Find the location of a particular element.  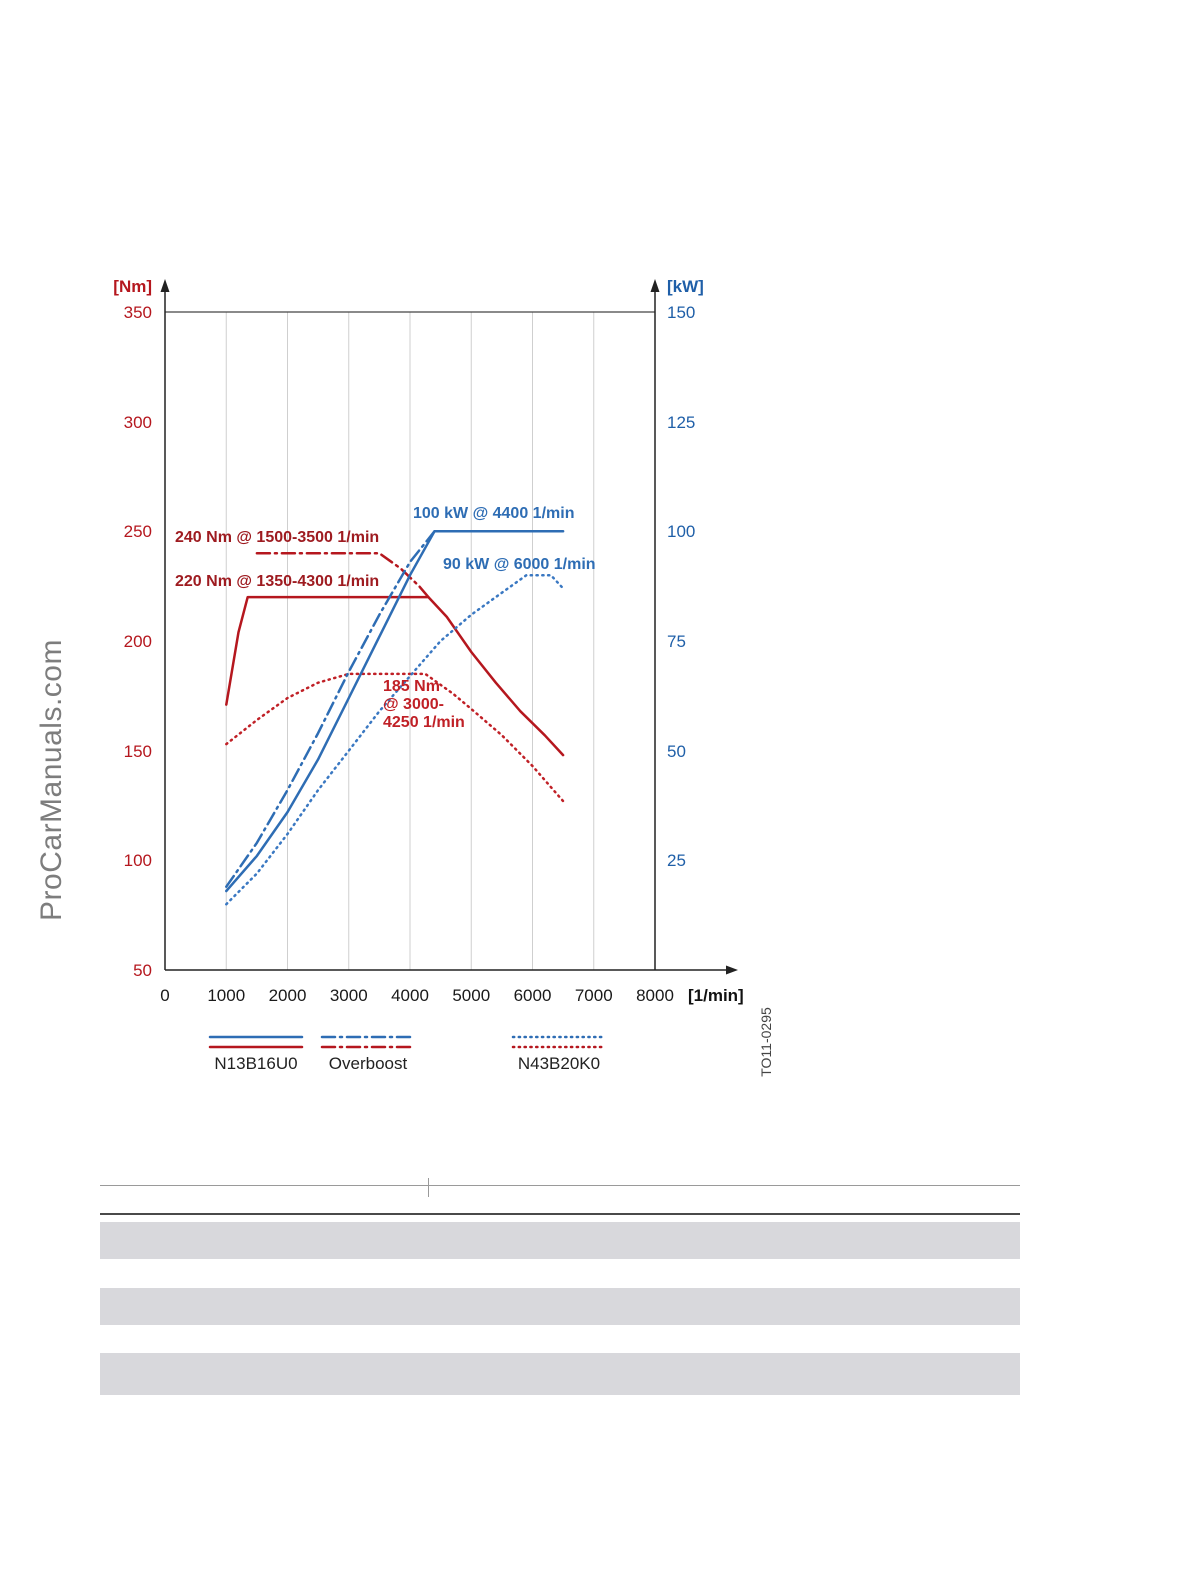

y-left-tick-label: 300 is located at coordinates (137, 422).